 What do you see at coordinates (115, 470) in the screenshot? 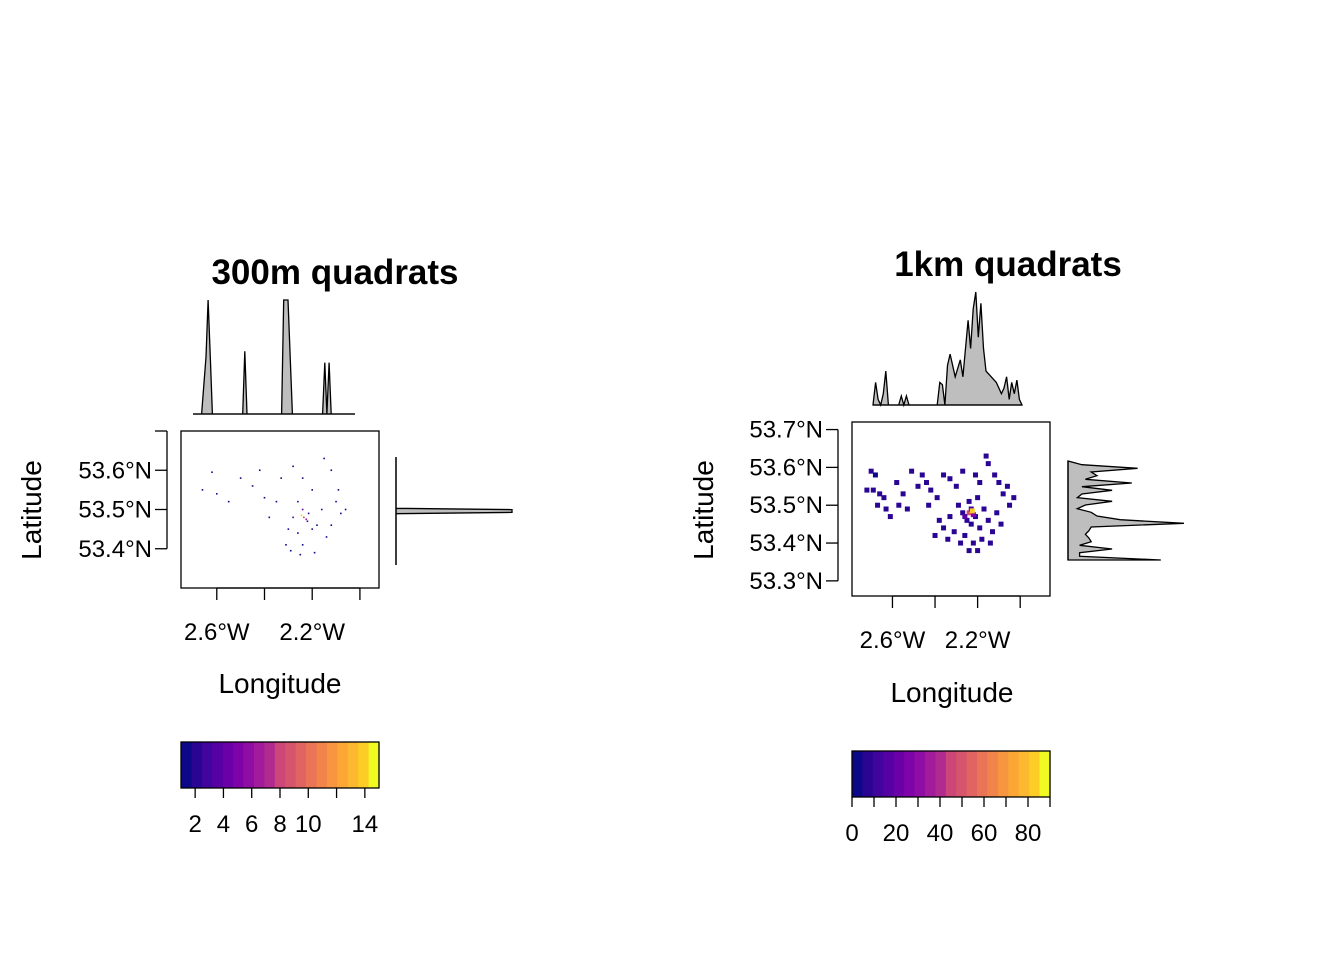
I see `y-tick-label: 53.6°N` at bounding box center [115, 470].